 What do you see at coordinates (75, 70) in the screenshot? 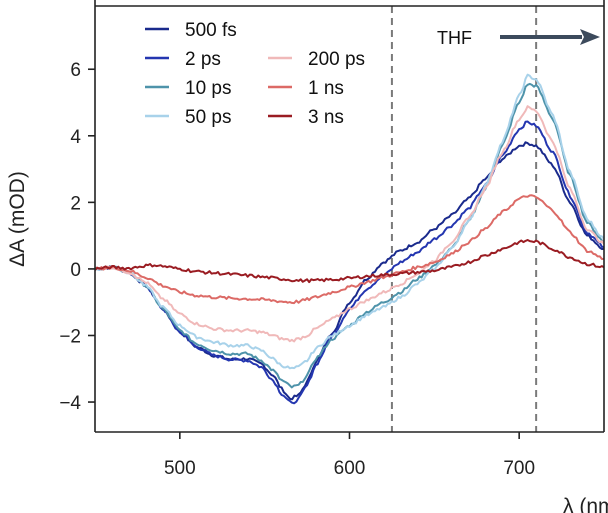
I see `y-tick-label: 6` at bounding box center [75, 70].